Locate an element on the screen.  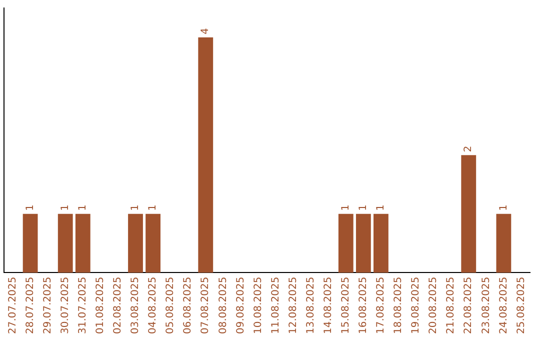
x-tick-label: 11.08.2025 is located at coordinates (276, 305).